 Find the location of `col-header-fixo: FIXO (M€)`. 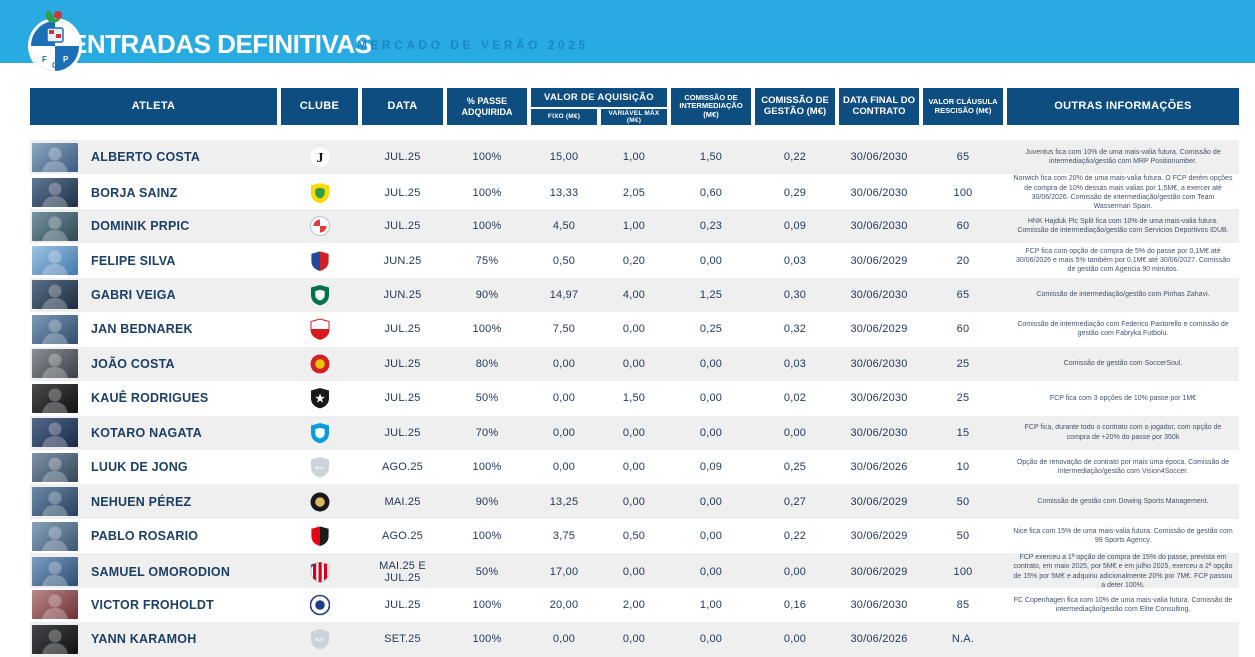

col-header-fixo: FIXO (M€) is located at coordinates (564, 117).